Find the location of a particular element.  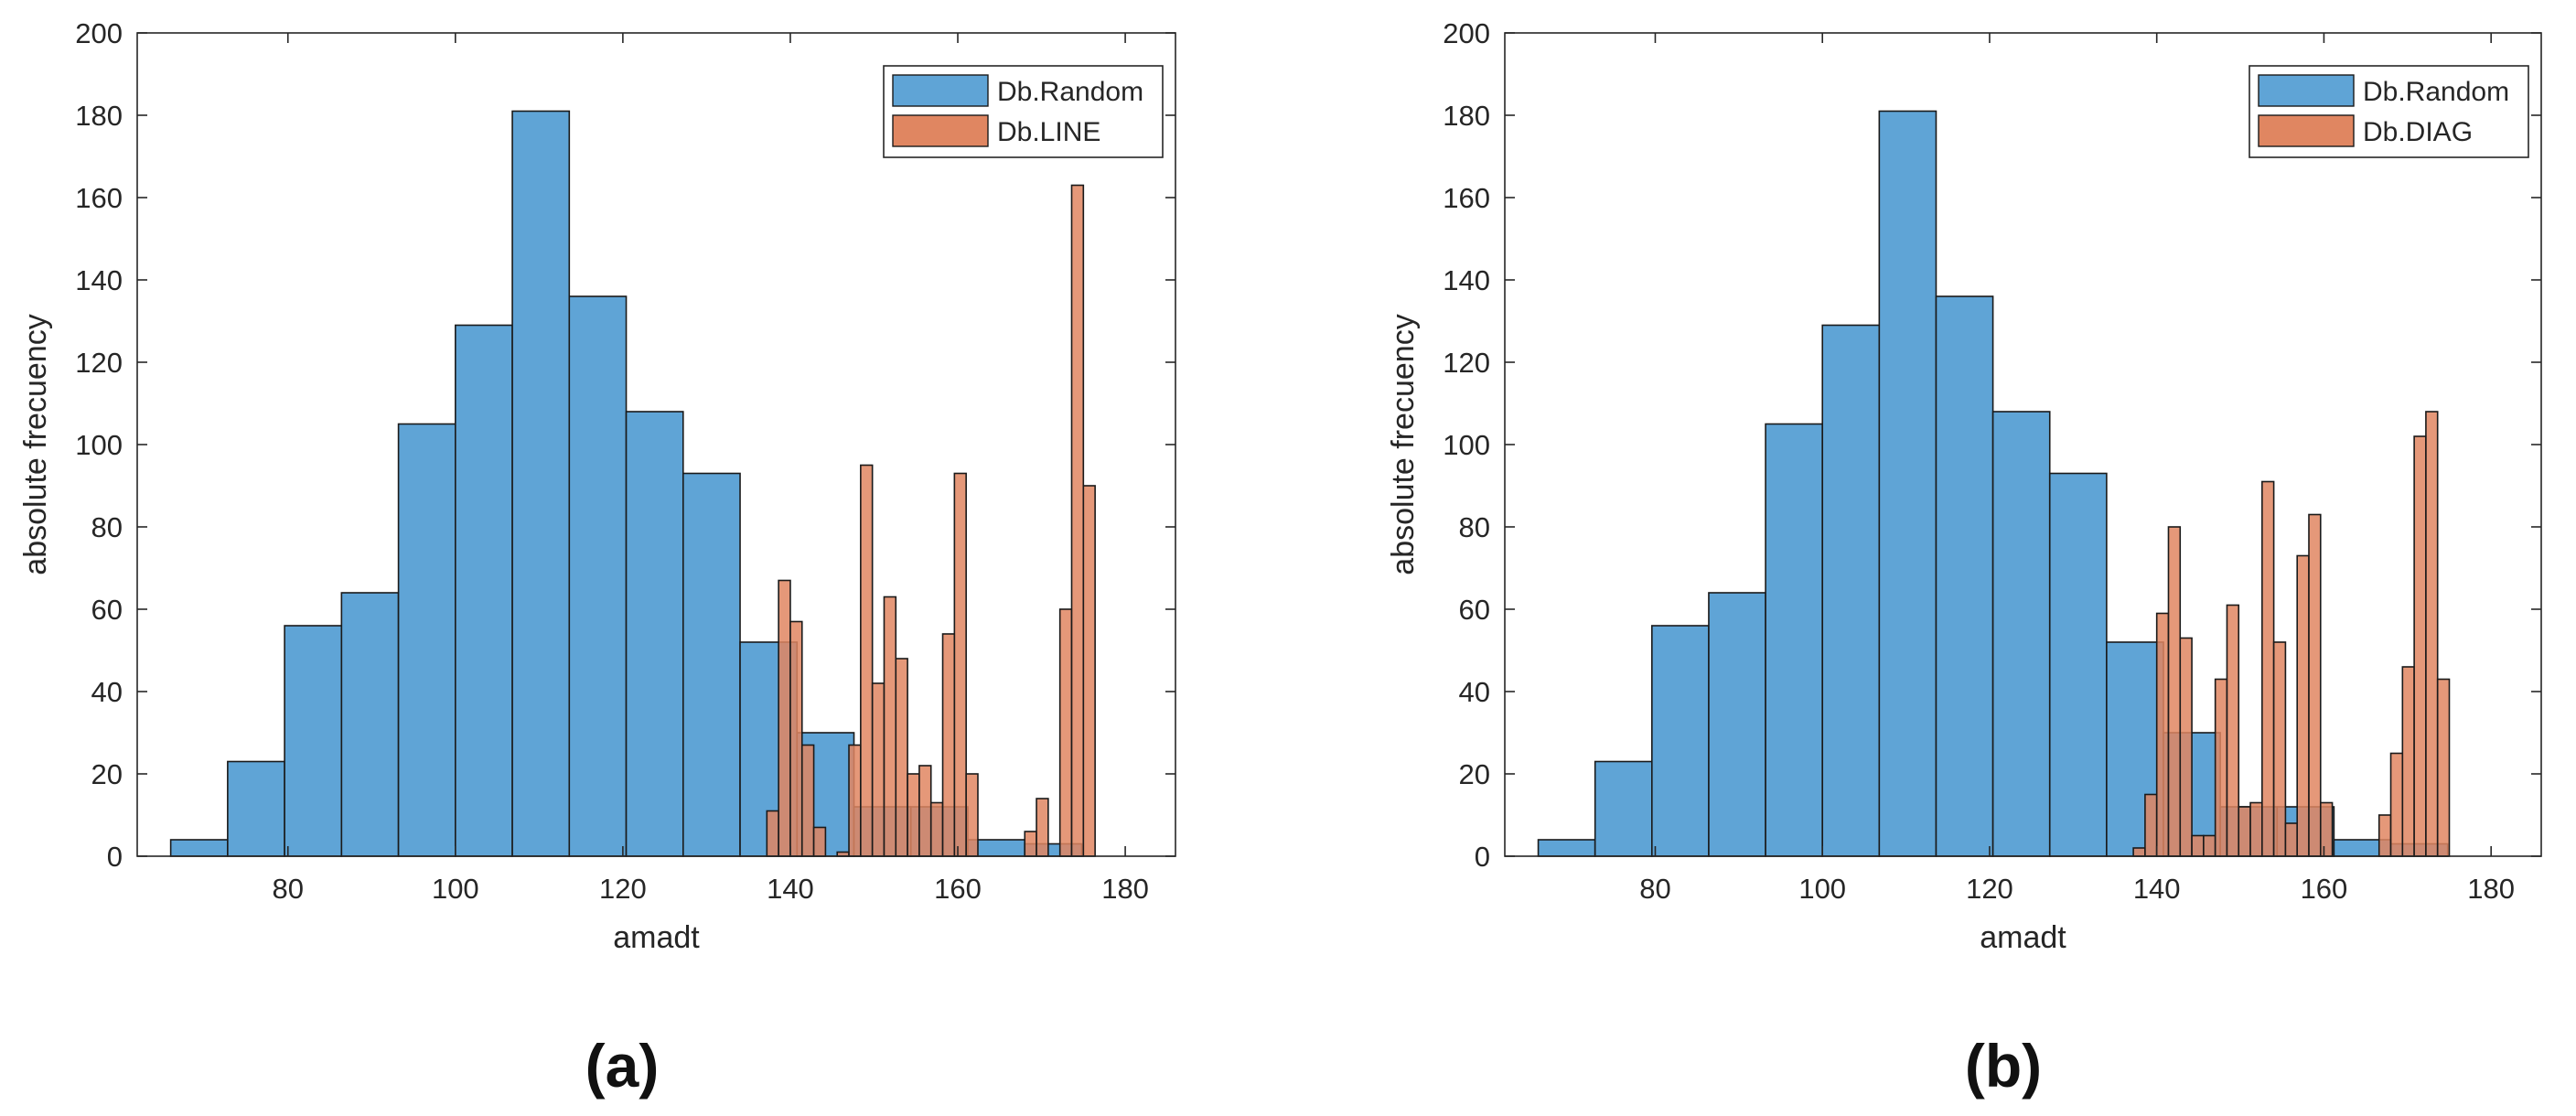

legend: Db.Random Db.DIAG is located at coordinates (2389, 111).